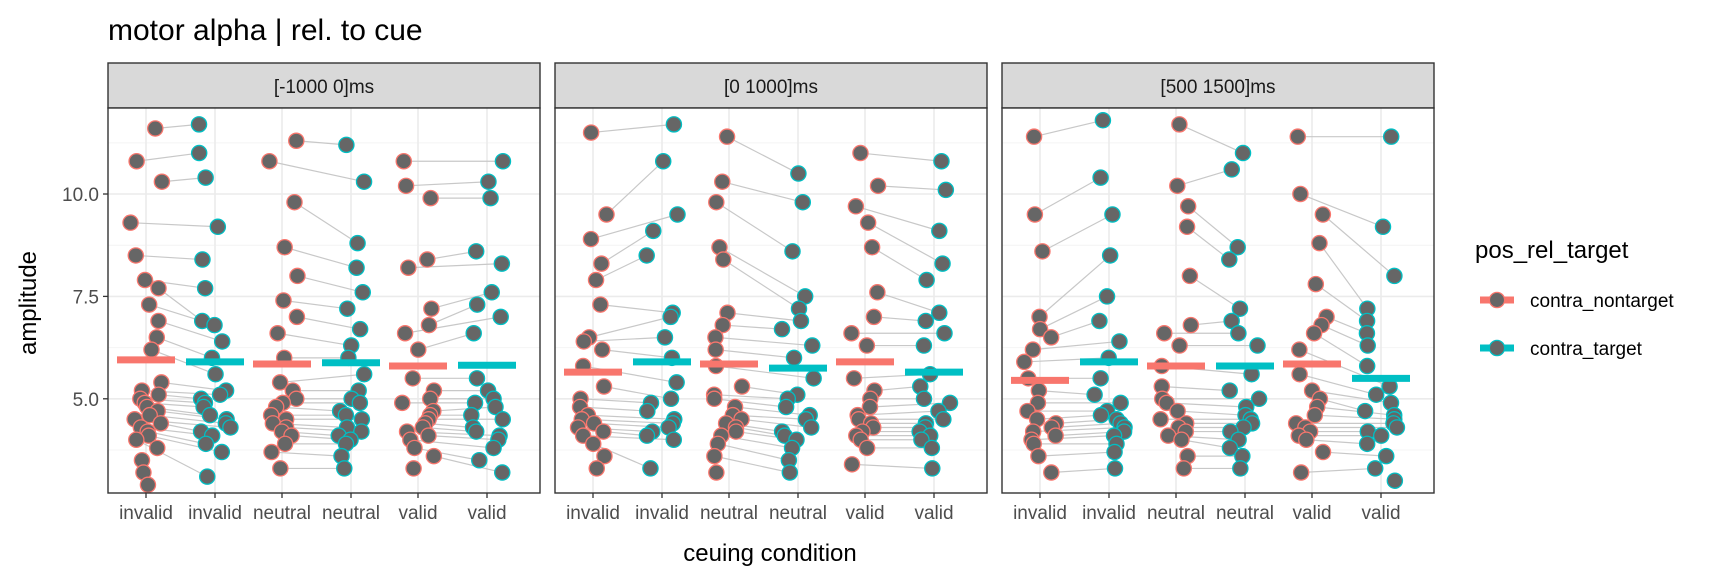 The width and height of the screenshot is (1728, 576). I want to click on y-axis-label: amplitude, so click(28, 303).